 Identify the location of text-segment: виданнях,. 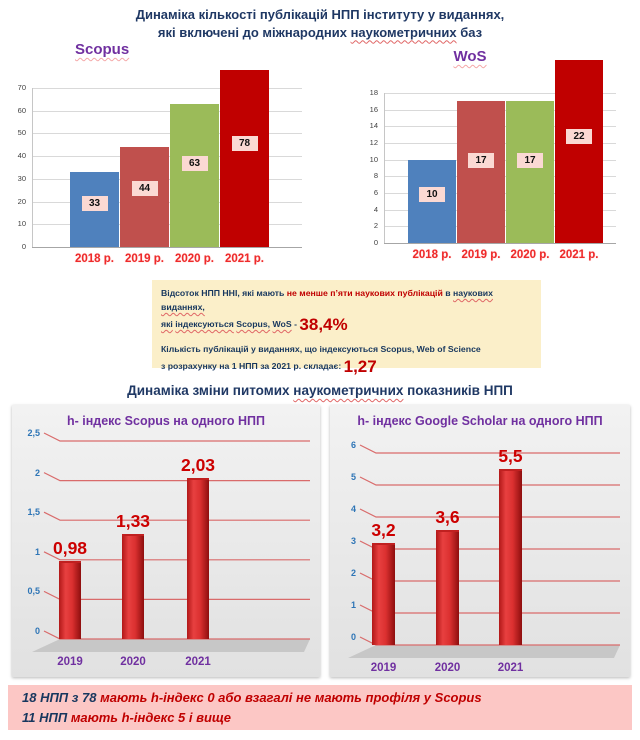
(183, 307).